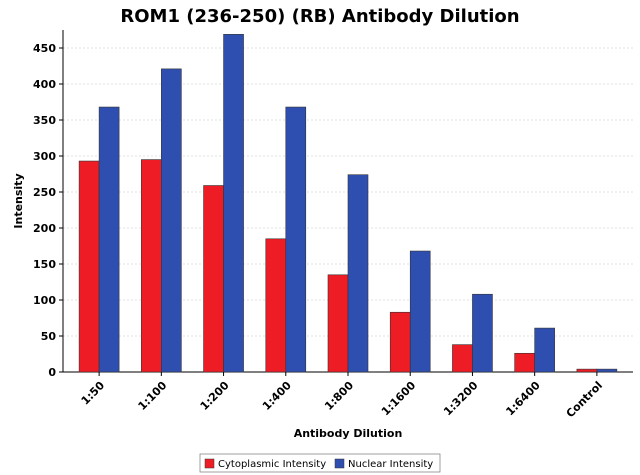  I want to click on y-tick-label: 300, so click(44, 156).